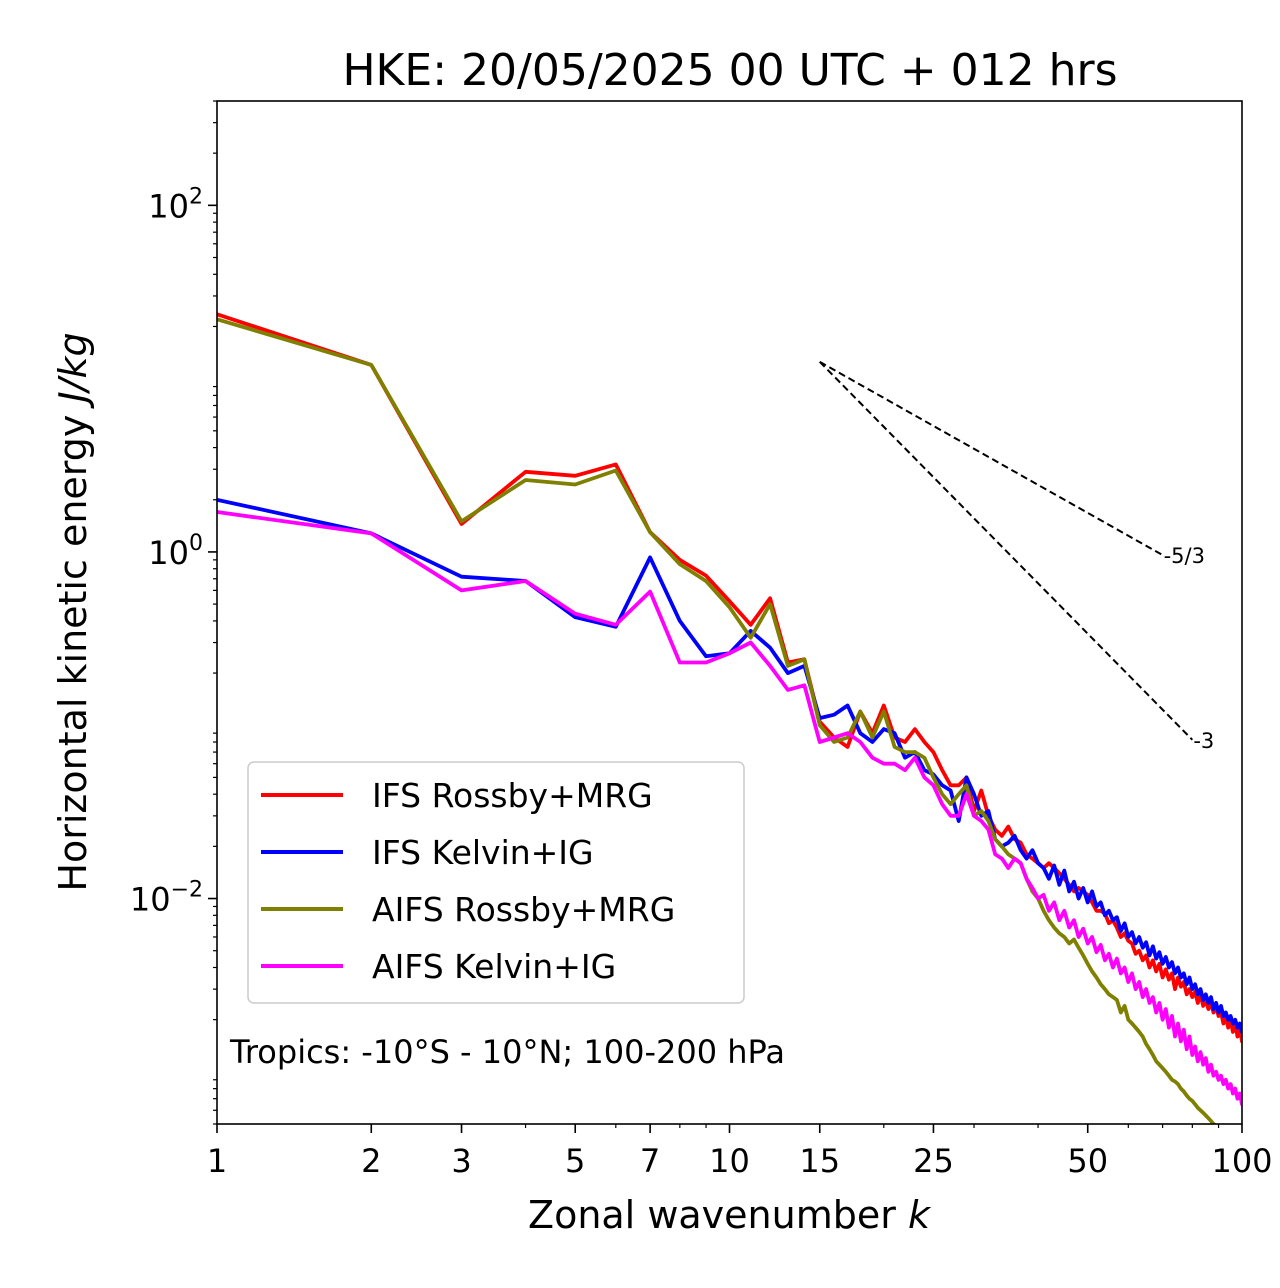 This screenshot has width=1280, height=1288. Describe the element at coordinates (175, 551) in the screenshot. I see `y-tick-label: 10⁰` at that location.